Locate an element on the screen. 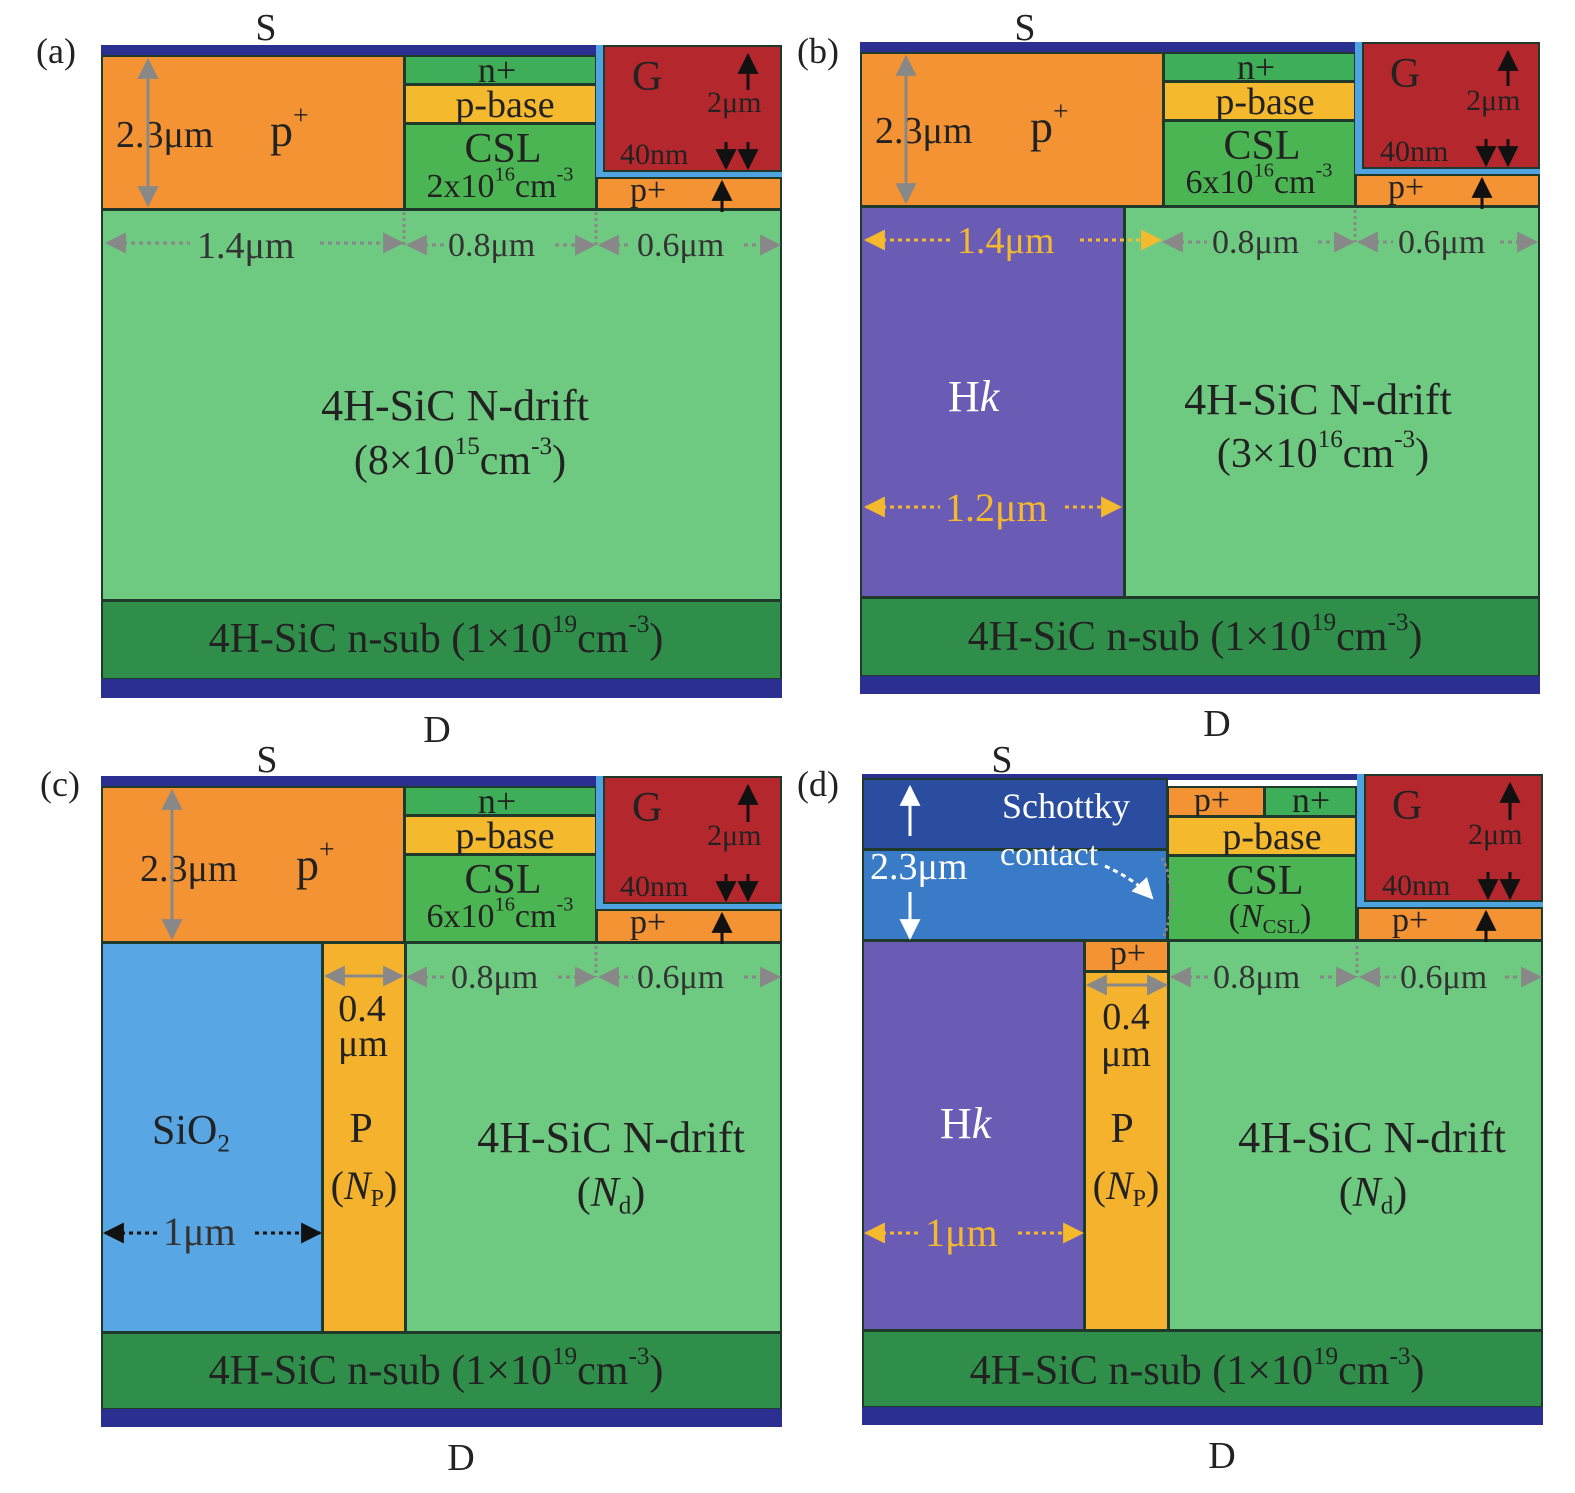 The height and width of the screenshot is (1493, 1575). panel-b-arrows is located at coordinates (1201, 283).